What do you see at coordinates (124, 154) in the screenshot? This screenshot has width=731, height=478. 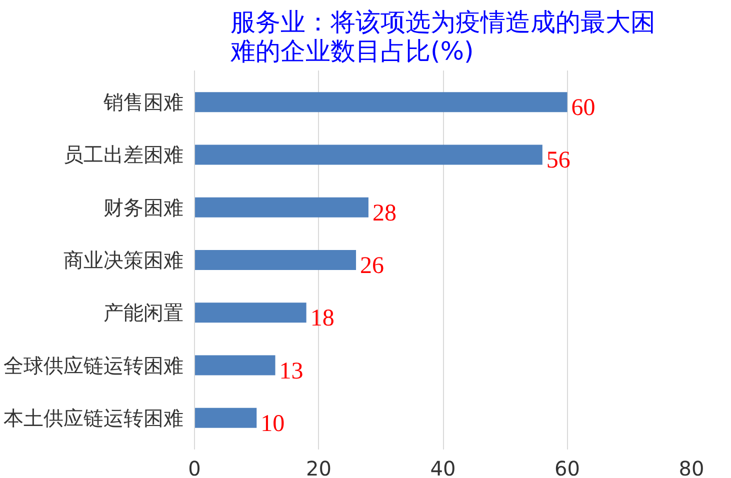 I see `y-tick-label: 员工出差困难` at bounding box center [124, 154].